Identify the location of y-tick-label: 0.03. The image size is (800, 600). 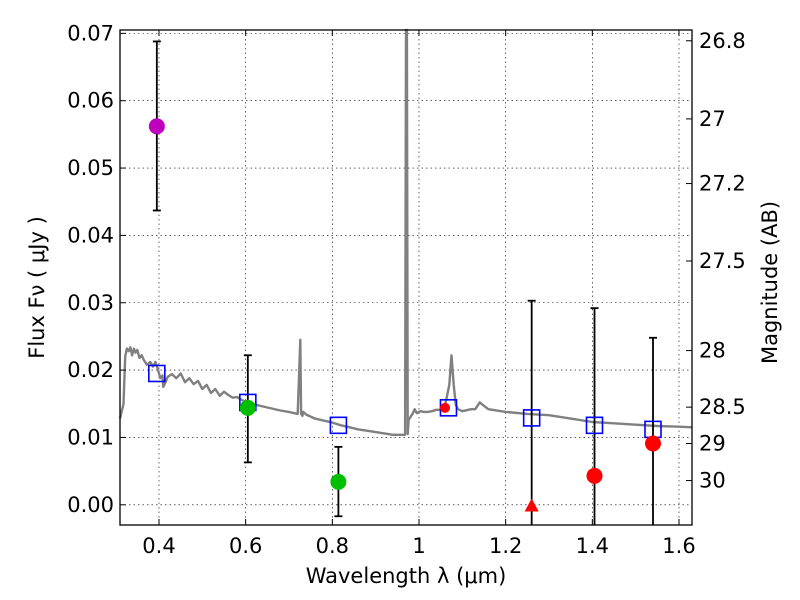
(90, 303).